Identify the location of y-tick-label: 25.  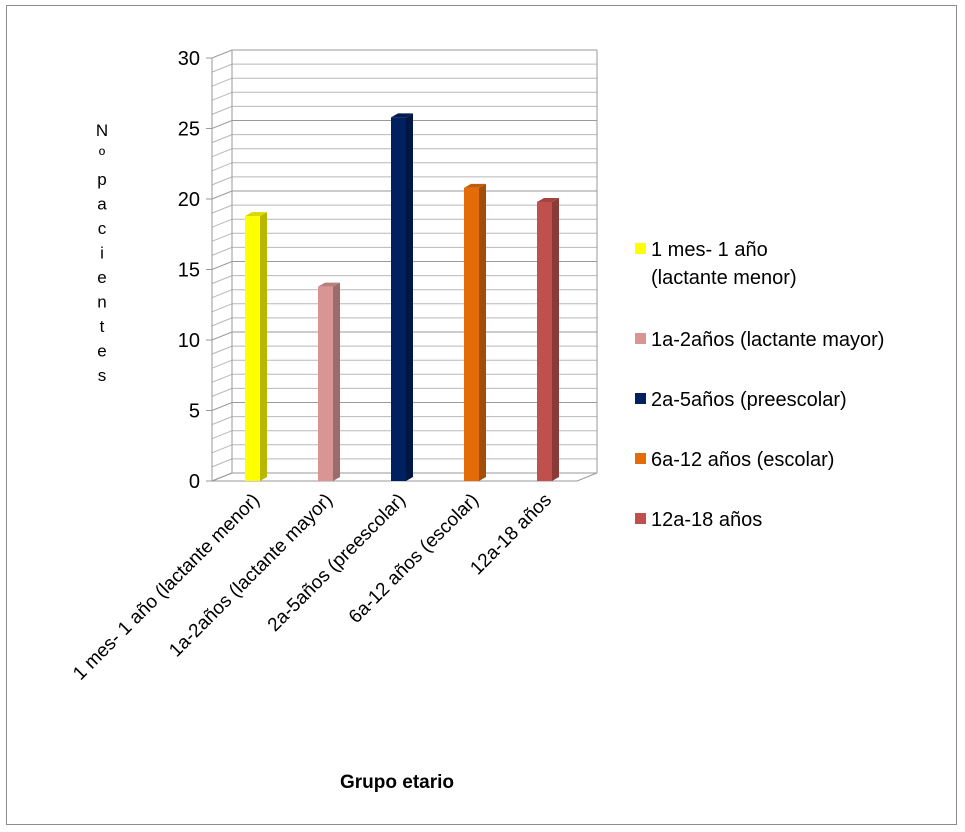
(189, 130).